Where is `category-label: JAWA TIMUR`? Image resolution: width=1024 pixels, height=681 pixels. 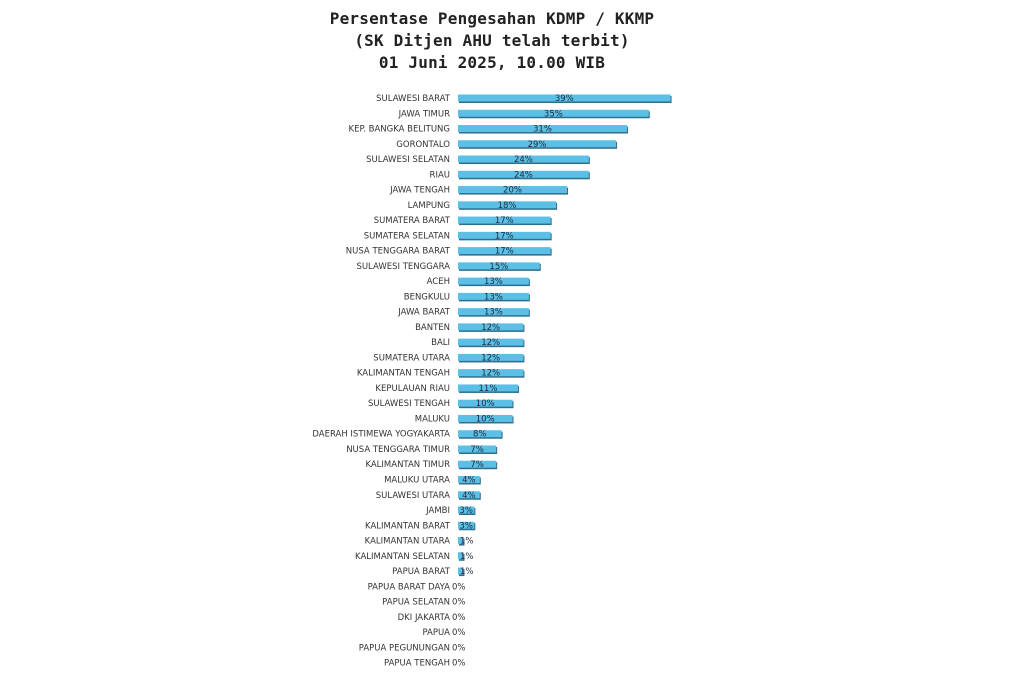
category-label: JAWA TIMUR is located at coordinates (424, 114).